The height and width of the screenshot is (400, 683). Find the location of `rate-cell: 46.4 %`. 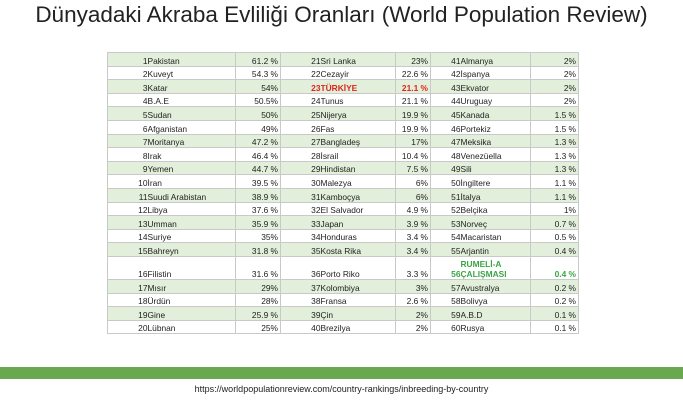

rate-cell: 46.4 % is located at coordinates (258, 154).